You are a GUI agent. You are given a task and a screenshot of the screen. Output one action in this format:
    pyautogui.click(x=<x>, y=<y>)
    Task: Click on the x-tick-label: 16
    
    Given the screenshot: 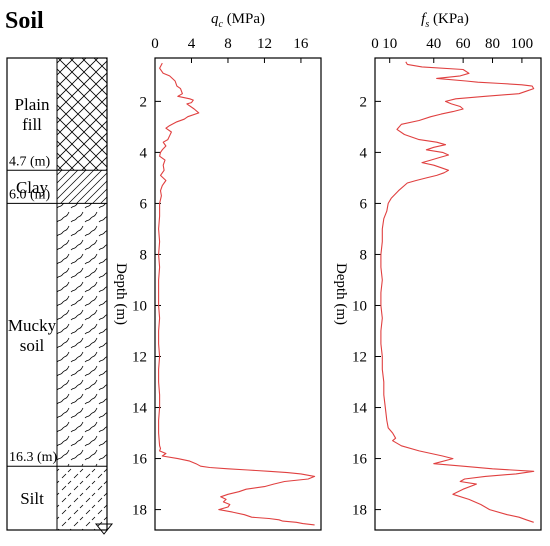 What is the action you would take?
    pyautogui.click(x=301, y=44)
    